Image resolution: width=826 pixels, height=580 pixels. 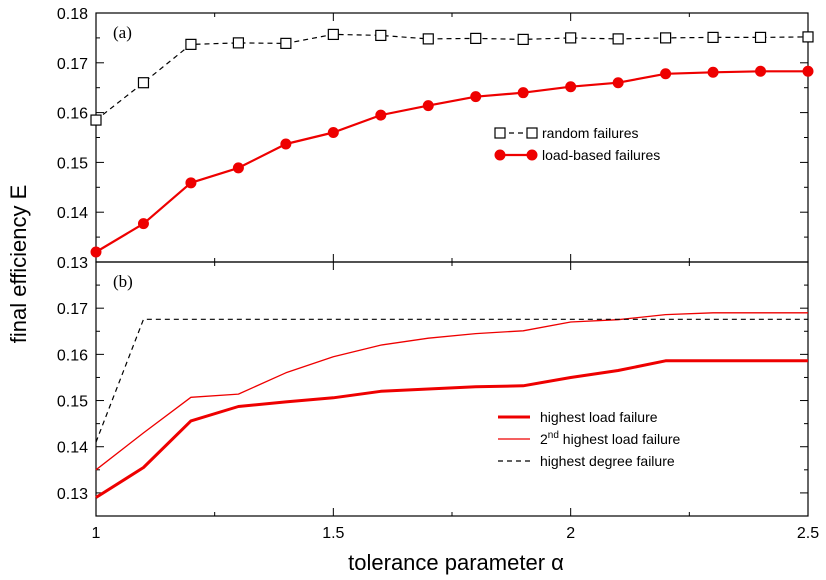 I want to click on legend-label-part: 2, so click(x=544, y=439).